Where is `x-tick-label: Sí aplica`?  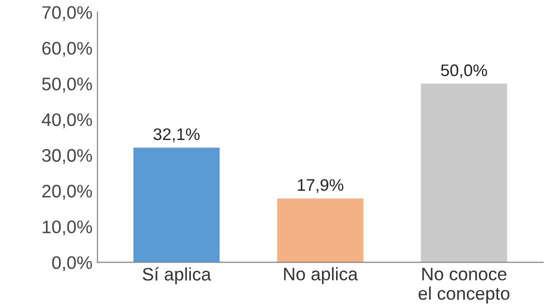
x-tick-label: Sí aplica is located at coordinates (177, 275).